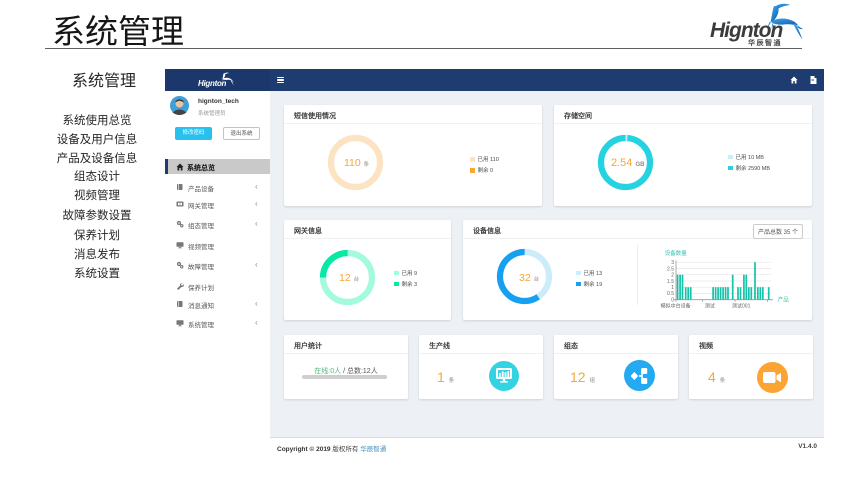 This screenshot has width=842, height=480. I want to click on svg-text: 0.5, so click(670, 294).